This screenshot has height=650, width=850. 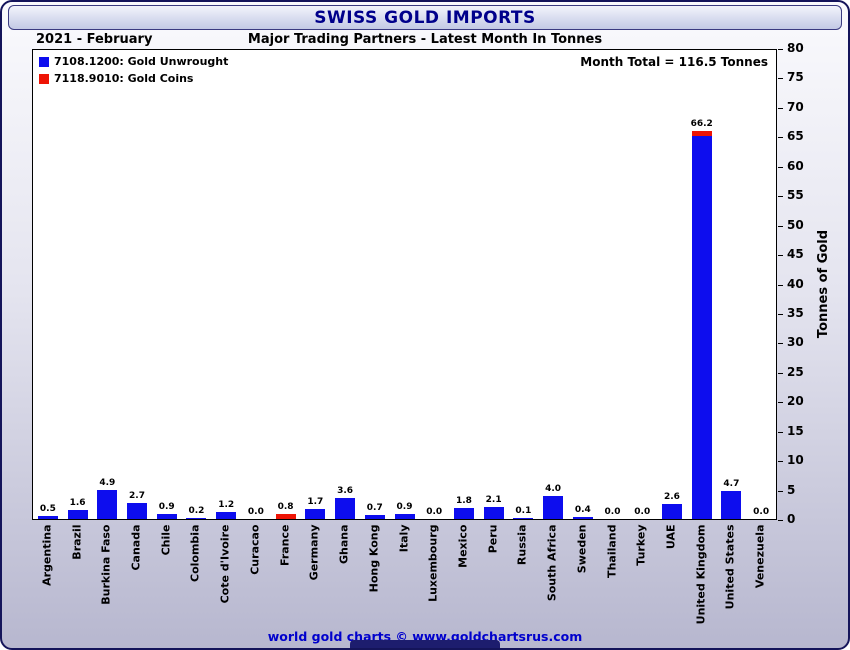 What do you see at coordinates (47, 555) in the screenshot?
I see `x-tick-label-argentina: Argentina` at bounding box center [47, 555].